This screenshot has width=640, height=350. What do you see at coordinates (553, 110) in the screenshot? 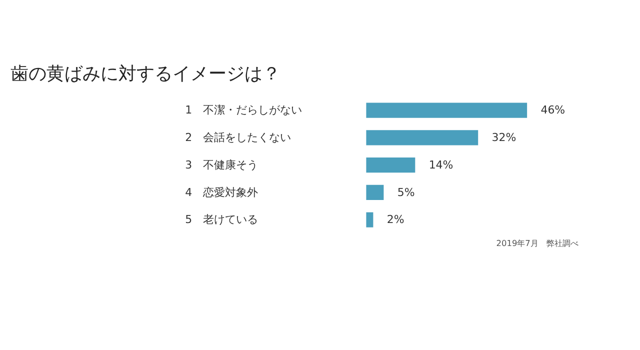
I see `data-label: 46%` at bounding box center [553, 110].